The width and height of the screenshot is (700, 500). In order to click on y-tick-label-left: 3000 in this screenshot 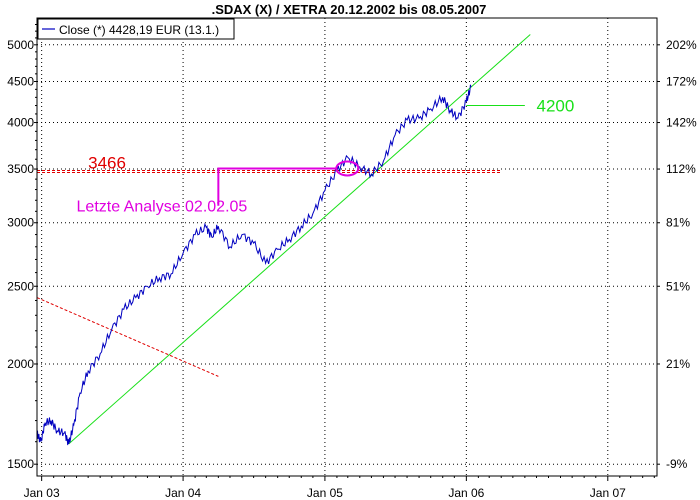, I will do `click(20, 223)`.